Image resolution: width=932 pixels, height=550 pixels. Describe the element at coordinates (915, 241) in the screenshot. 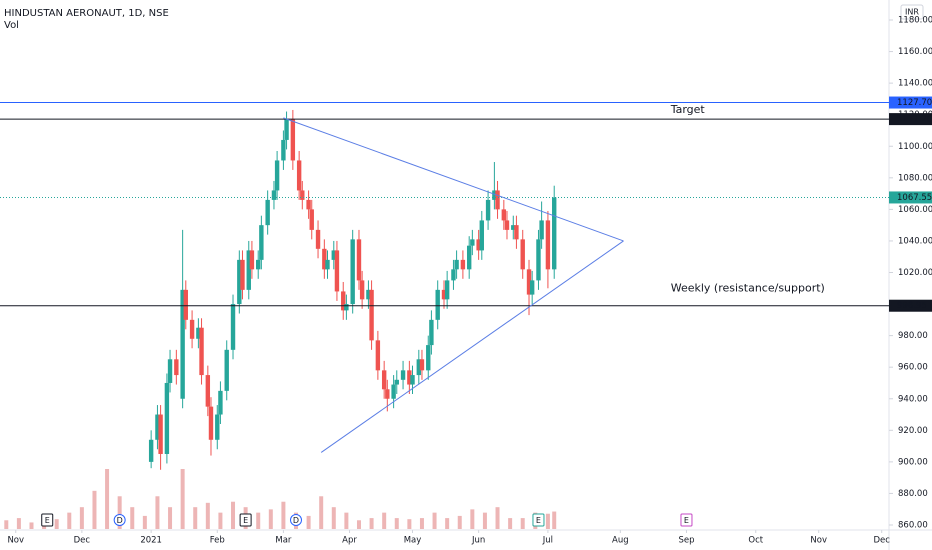

I see `y-tick-label: 1040.00` at that location.